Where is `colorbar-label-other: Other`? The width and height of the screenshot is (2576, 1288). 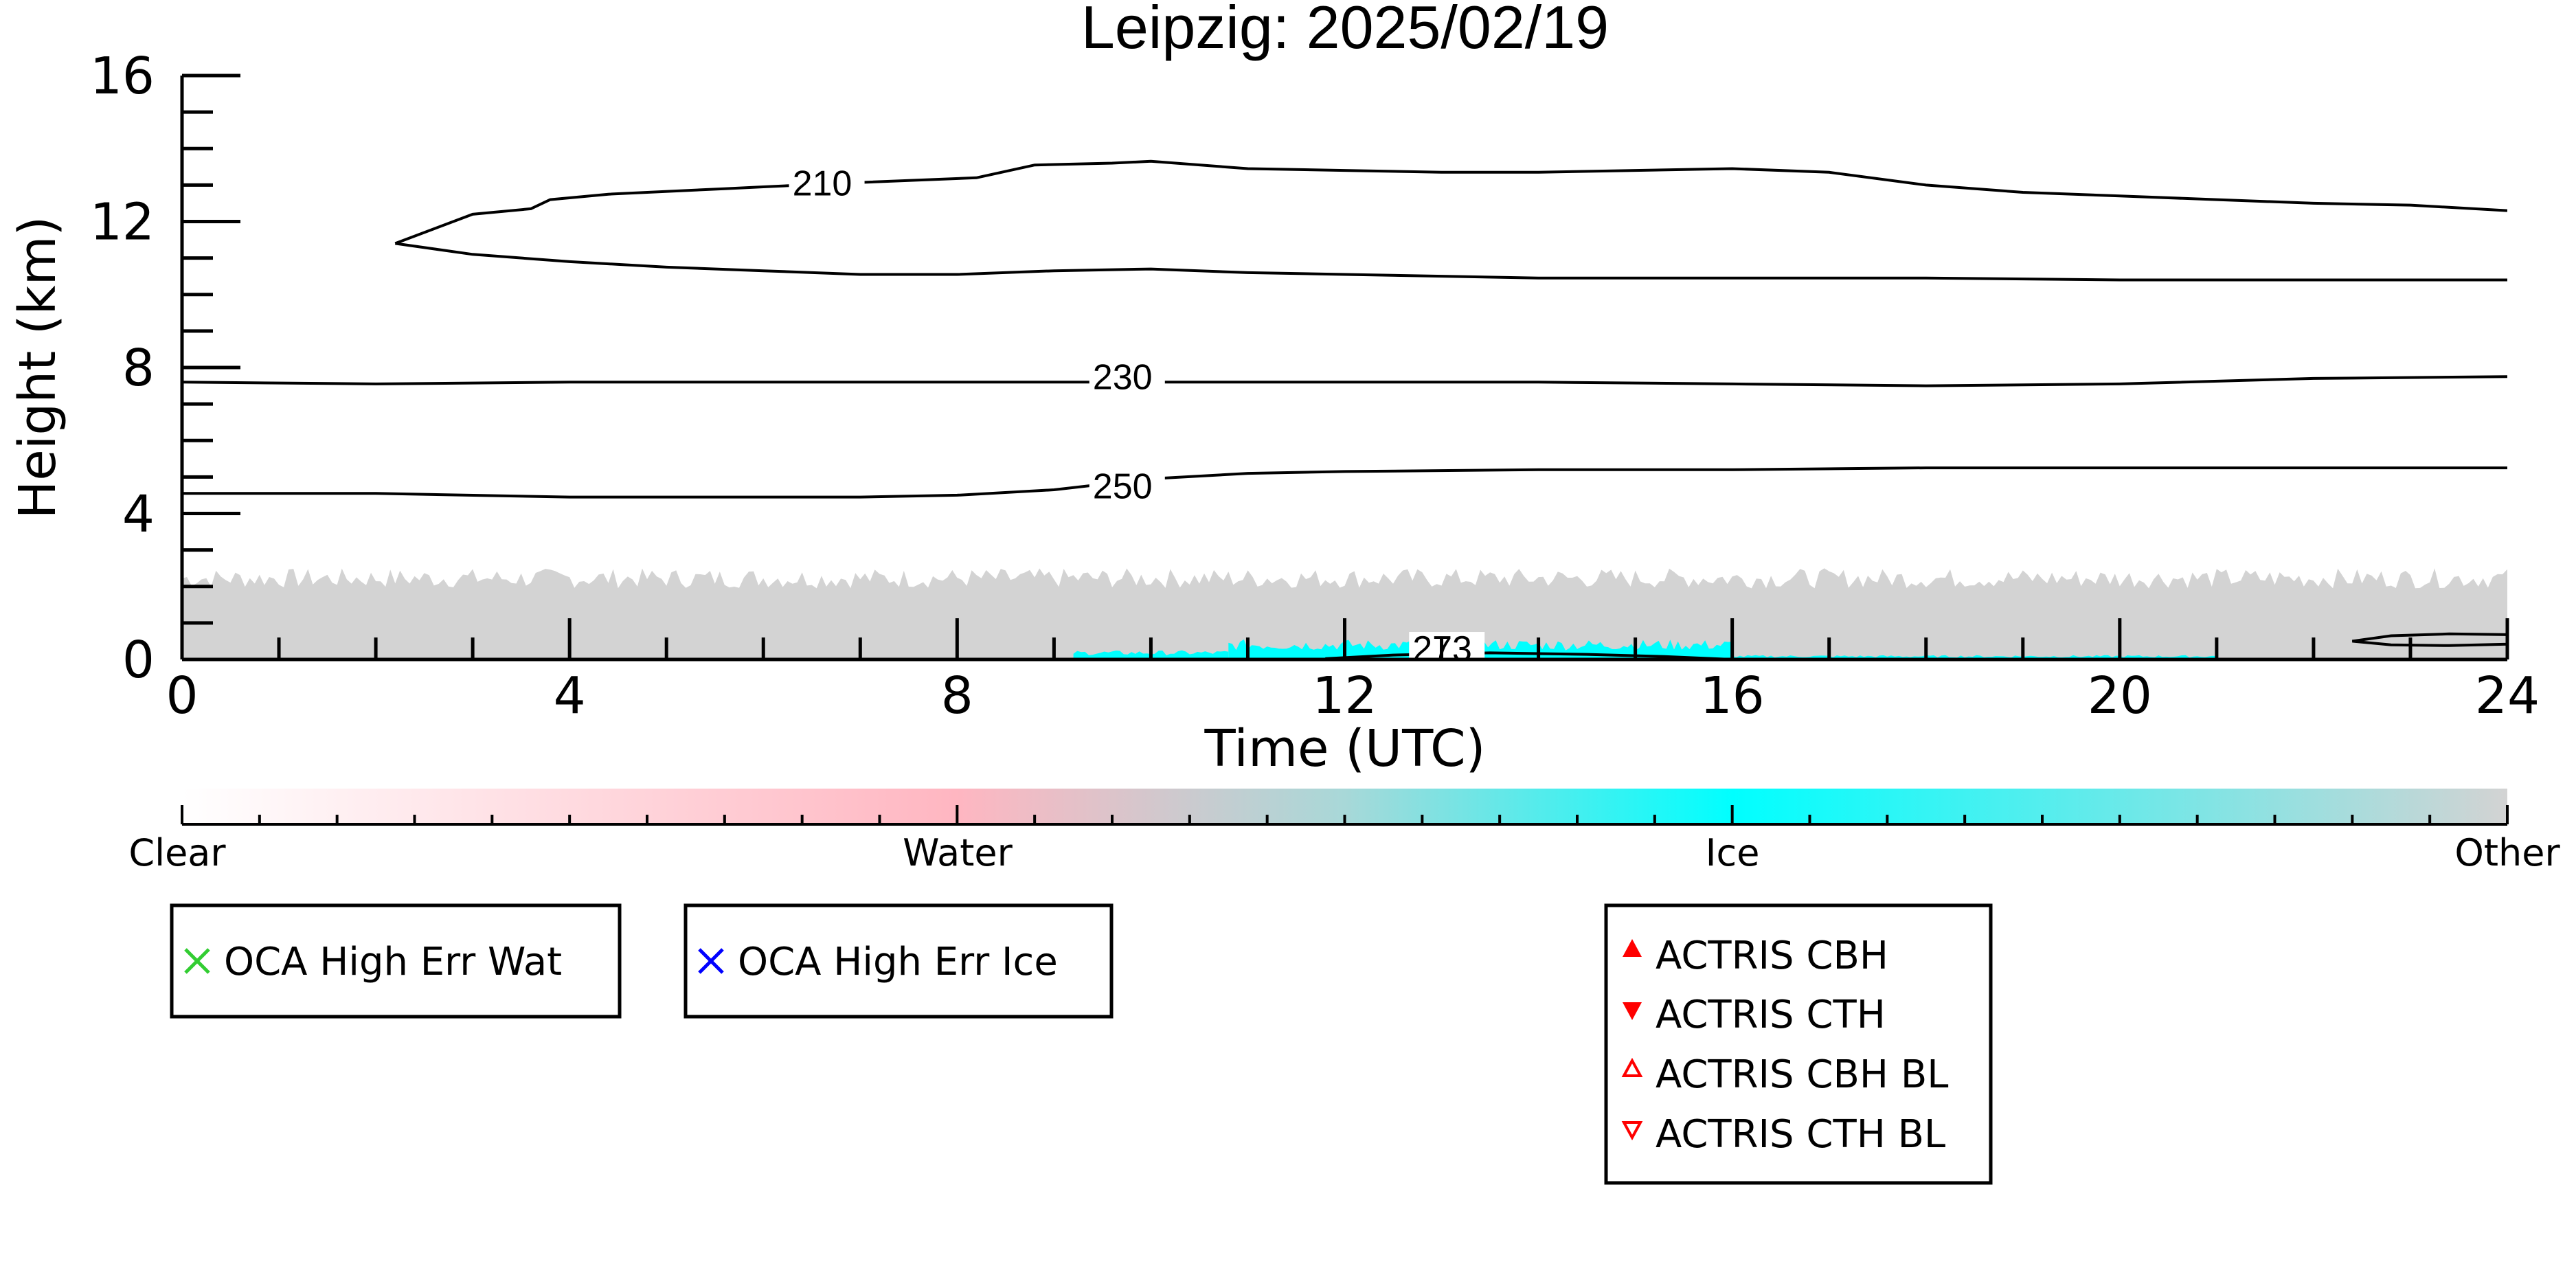 colorbar-label-other: Other is located at coordinates (2507, 852).